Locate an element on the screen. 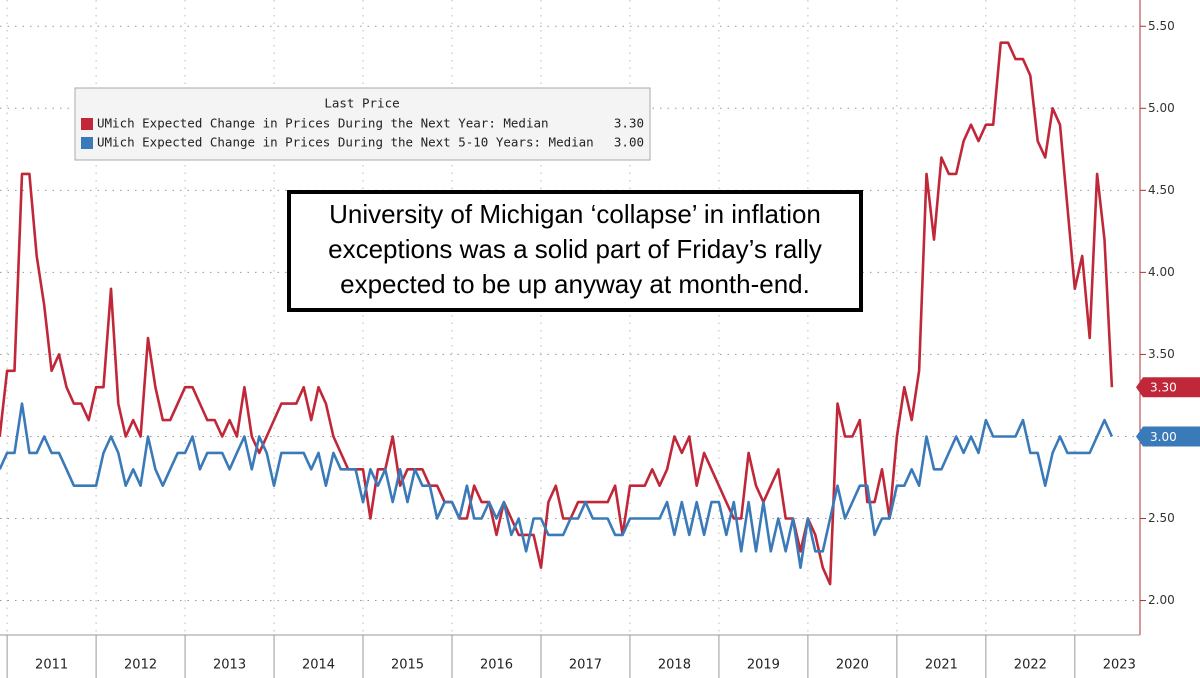  x-tick-label: 2020 is located at coordinates (852, 665).